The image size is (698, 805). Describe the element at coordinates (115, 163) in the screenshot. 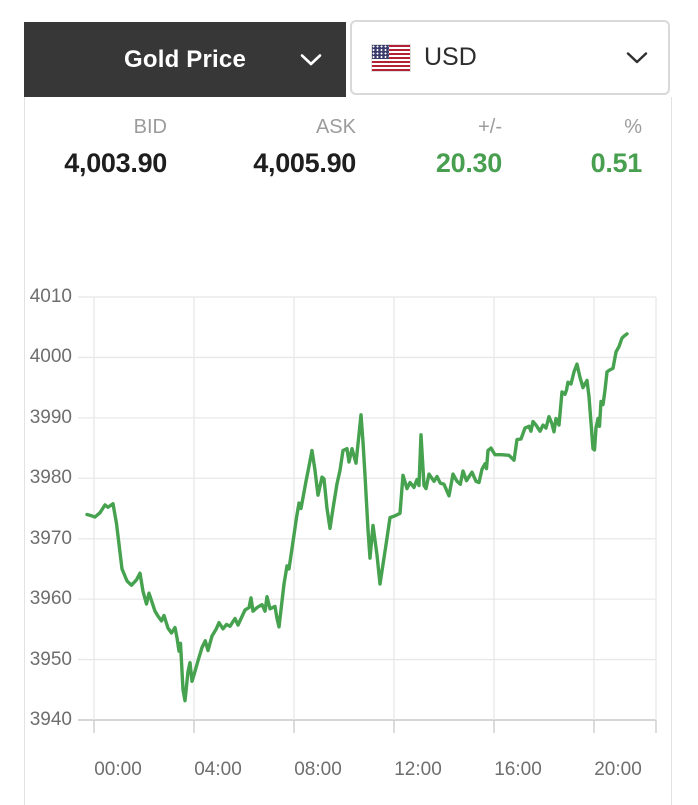

I see `bid-value: 4,003.90` at that location.